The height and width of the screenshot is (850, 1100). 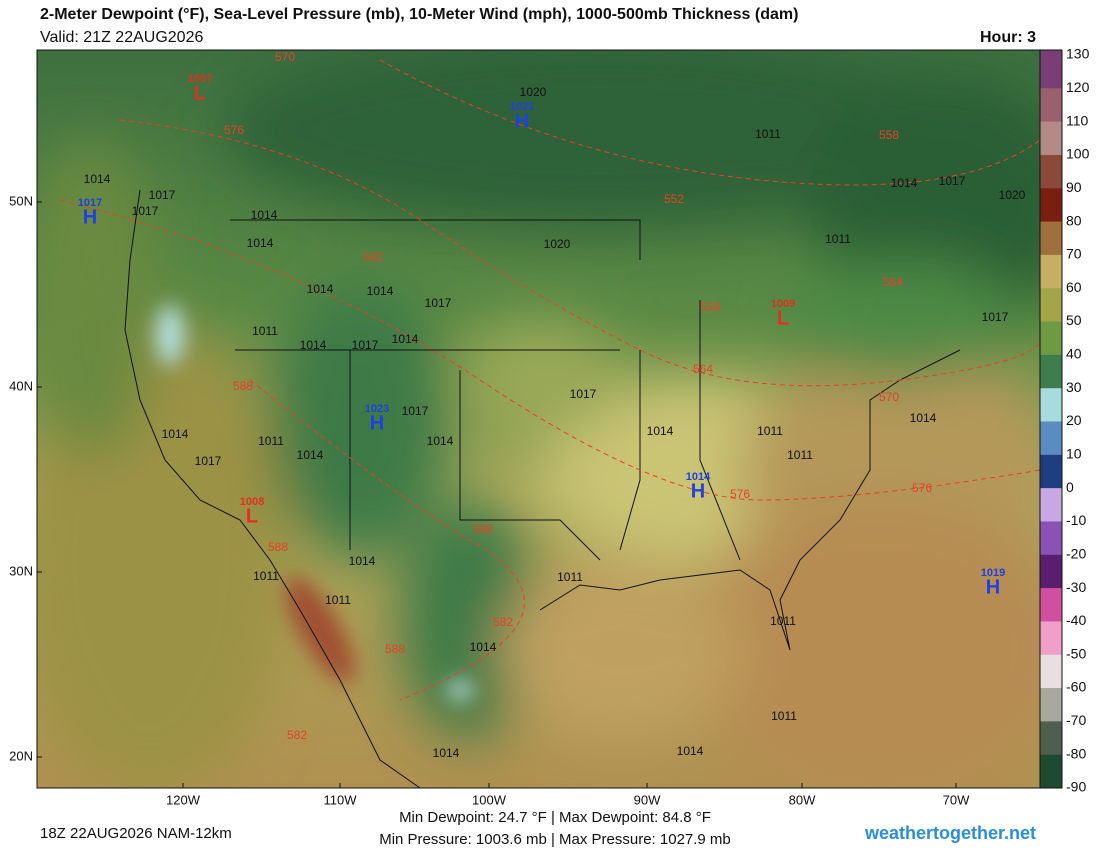 I want to click on colorbar-tick-label: -30, so click(x=1076, y=587).